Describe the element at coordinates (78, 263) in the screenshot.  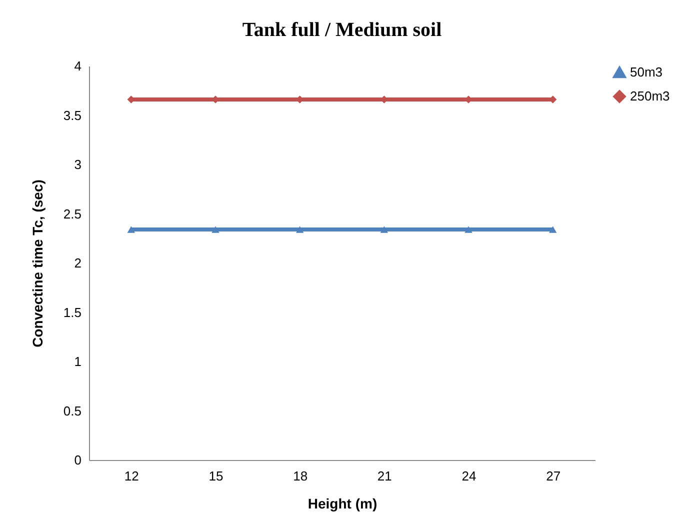
I see `y-tick-label: 2` at that location.